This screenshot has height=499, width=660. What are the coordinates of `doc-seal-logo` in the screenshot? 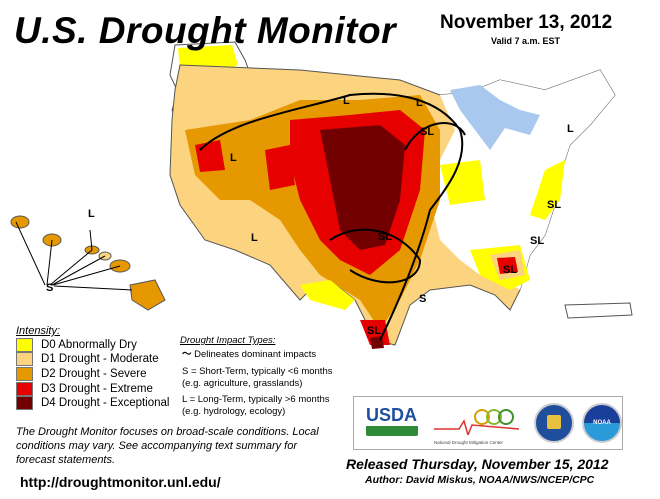 It's located at (554, 423).